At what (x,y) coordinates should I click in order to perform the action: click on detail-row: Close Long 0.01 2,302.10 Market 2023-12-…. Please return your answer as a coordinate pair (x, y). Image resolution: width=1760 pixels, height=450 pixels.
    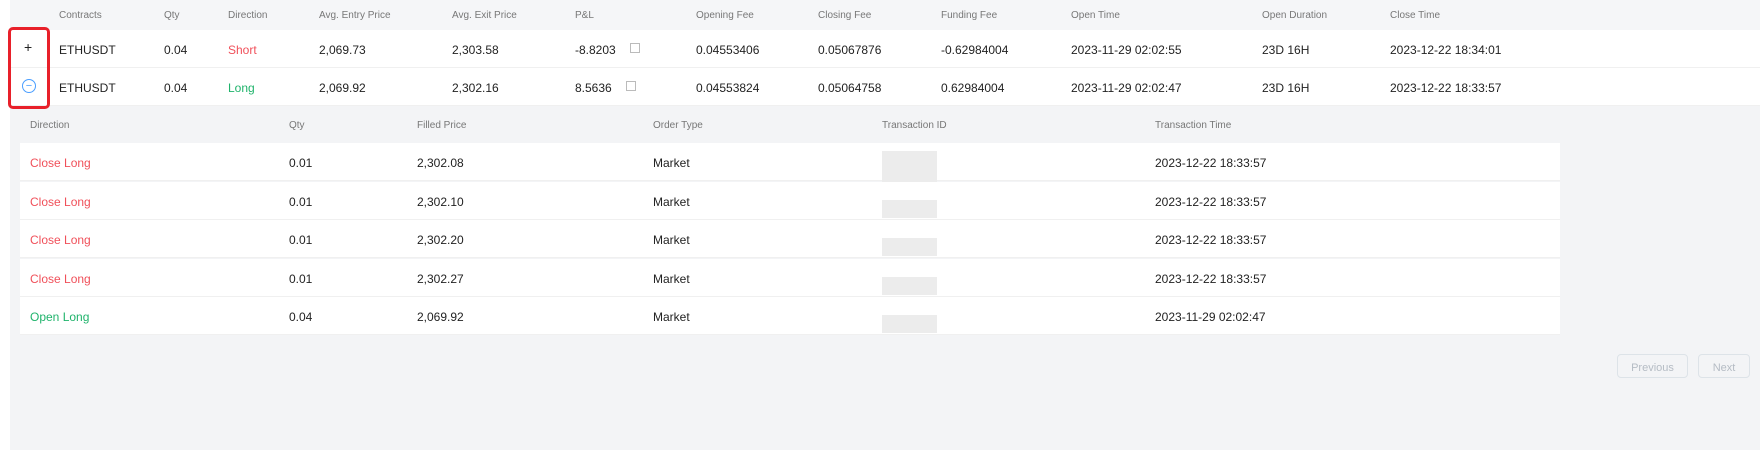
    Looking at the image, I should click on (790, 200).